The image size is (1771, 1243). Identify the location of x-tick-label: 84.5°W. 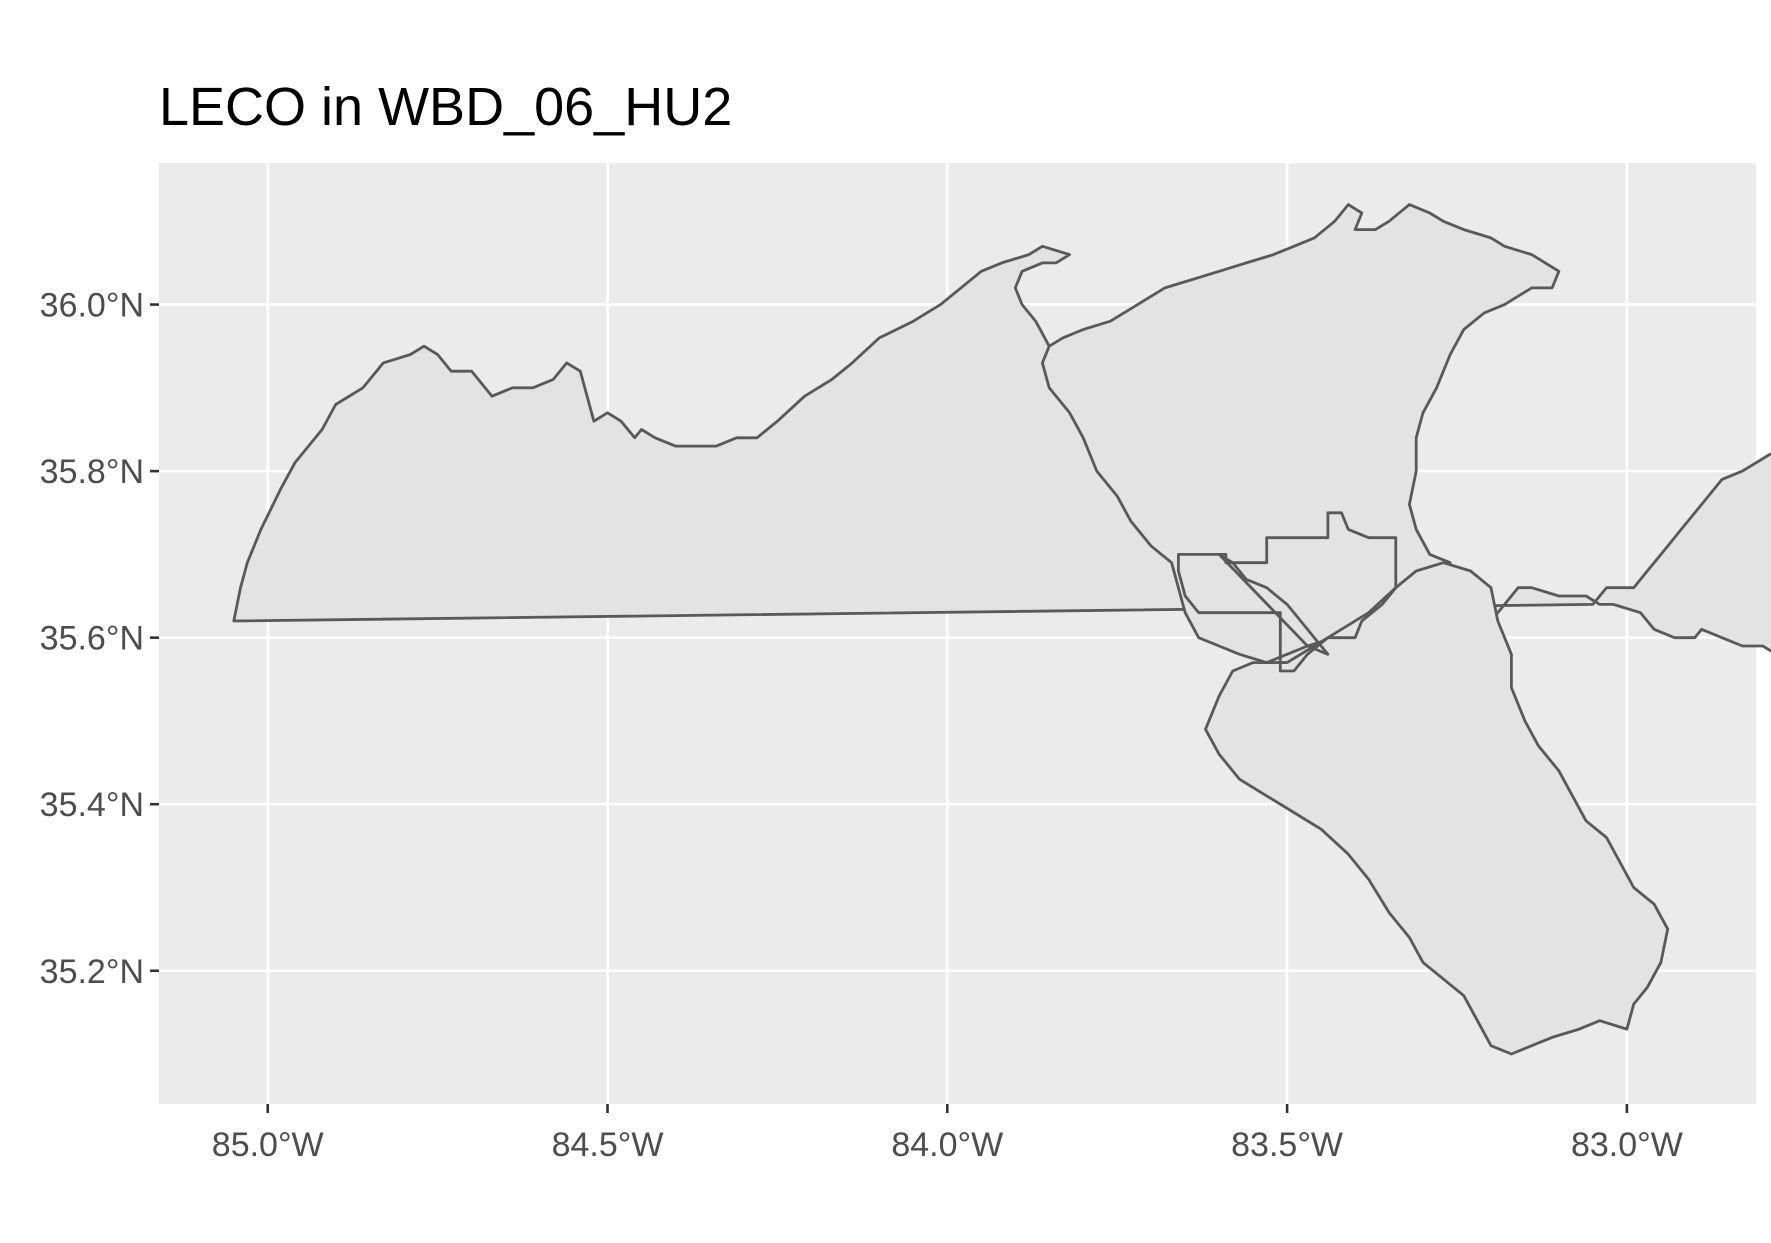
(608, 1145).